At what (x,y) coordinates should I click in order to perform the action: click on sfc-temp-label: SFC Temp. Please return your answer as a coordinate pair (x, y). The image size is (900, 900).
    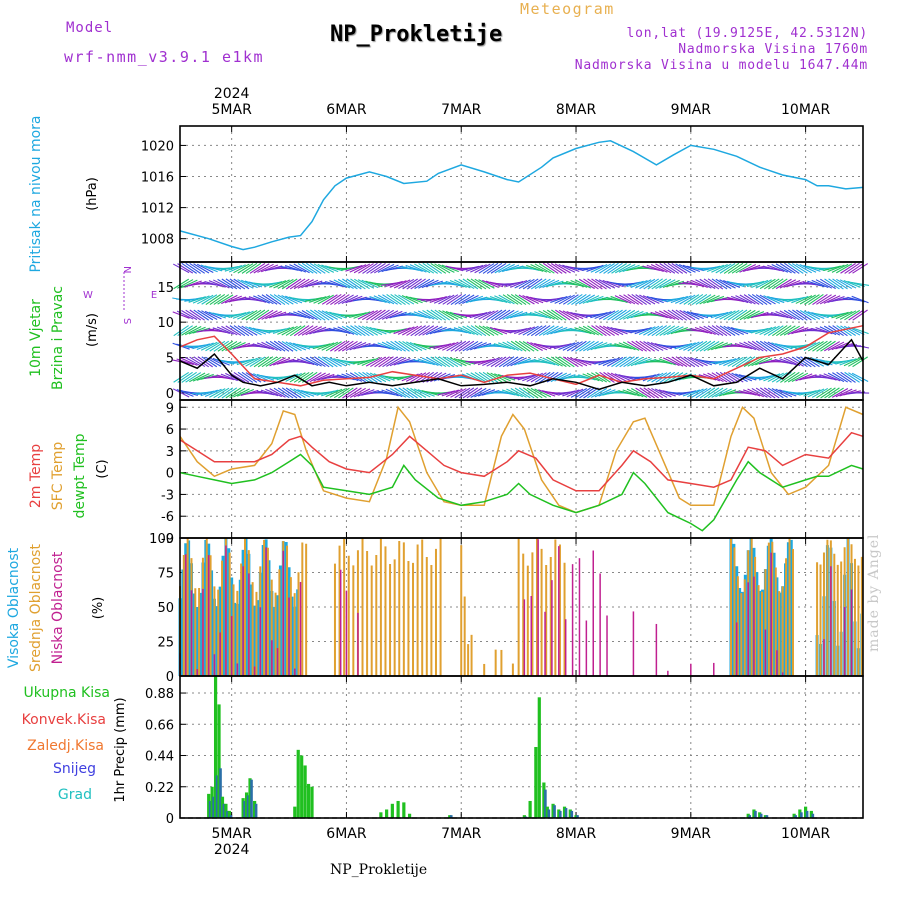
    Looking at the image, I should click on (58, 476).